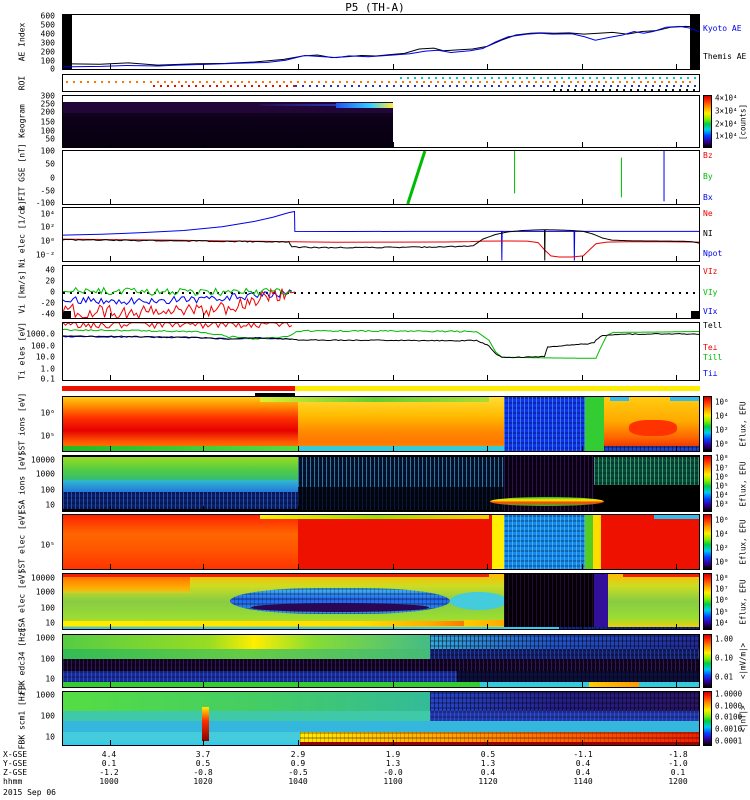 The width and height of the screenshot is (750, 800). I want to click on panel-ae-index, so click(381, 42).